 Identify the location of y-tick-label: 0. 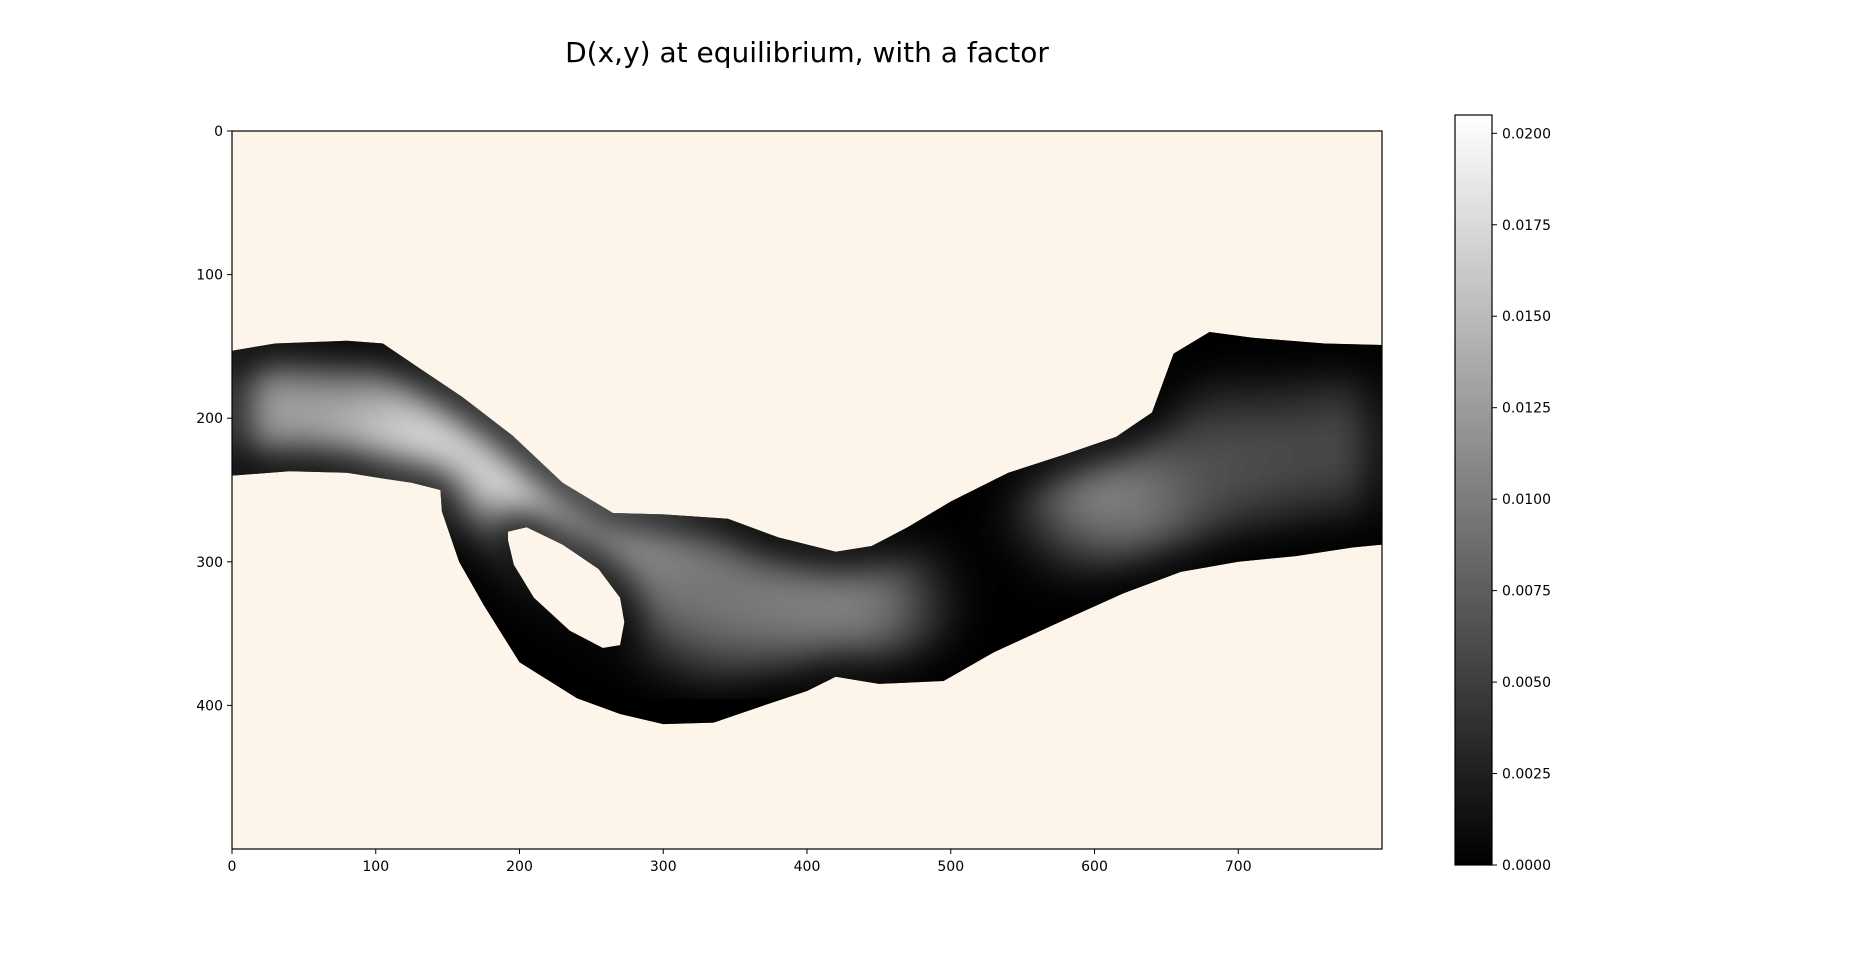
(218, 132).